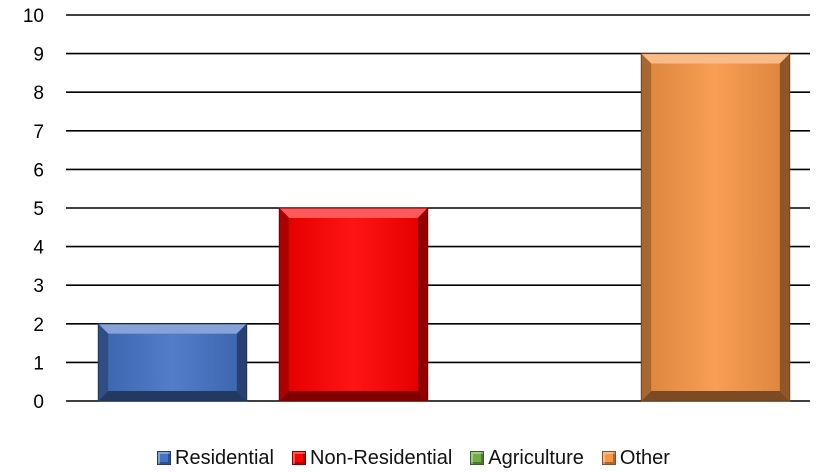  Describe the element at coordinates (536, 457) in the screenshot. I see `legend-label: Agriculture` at that location.